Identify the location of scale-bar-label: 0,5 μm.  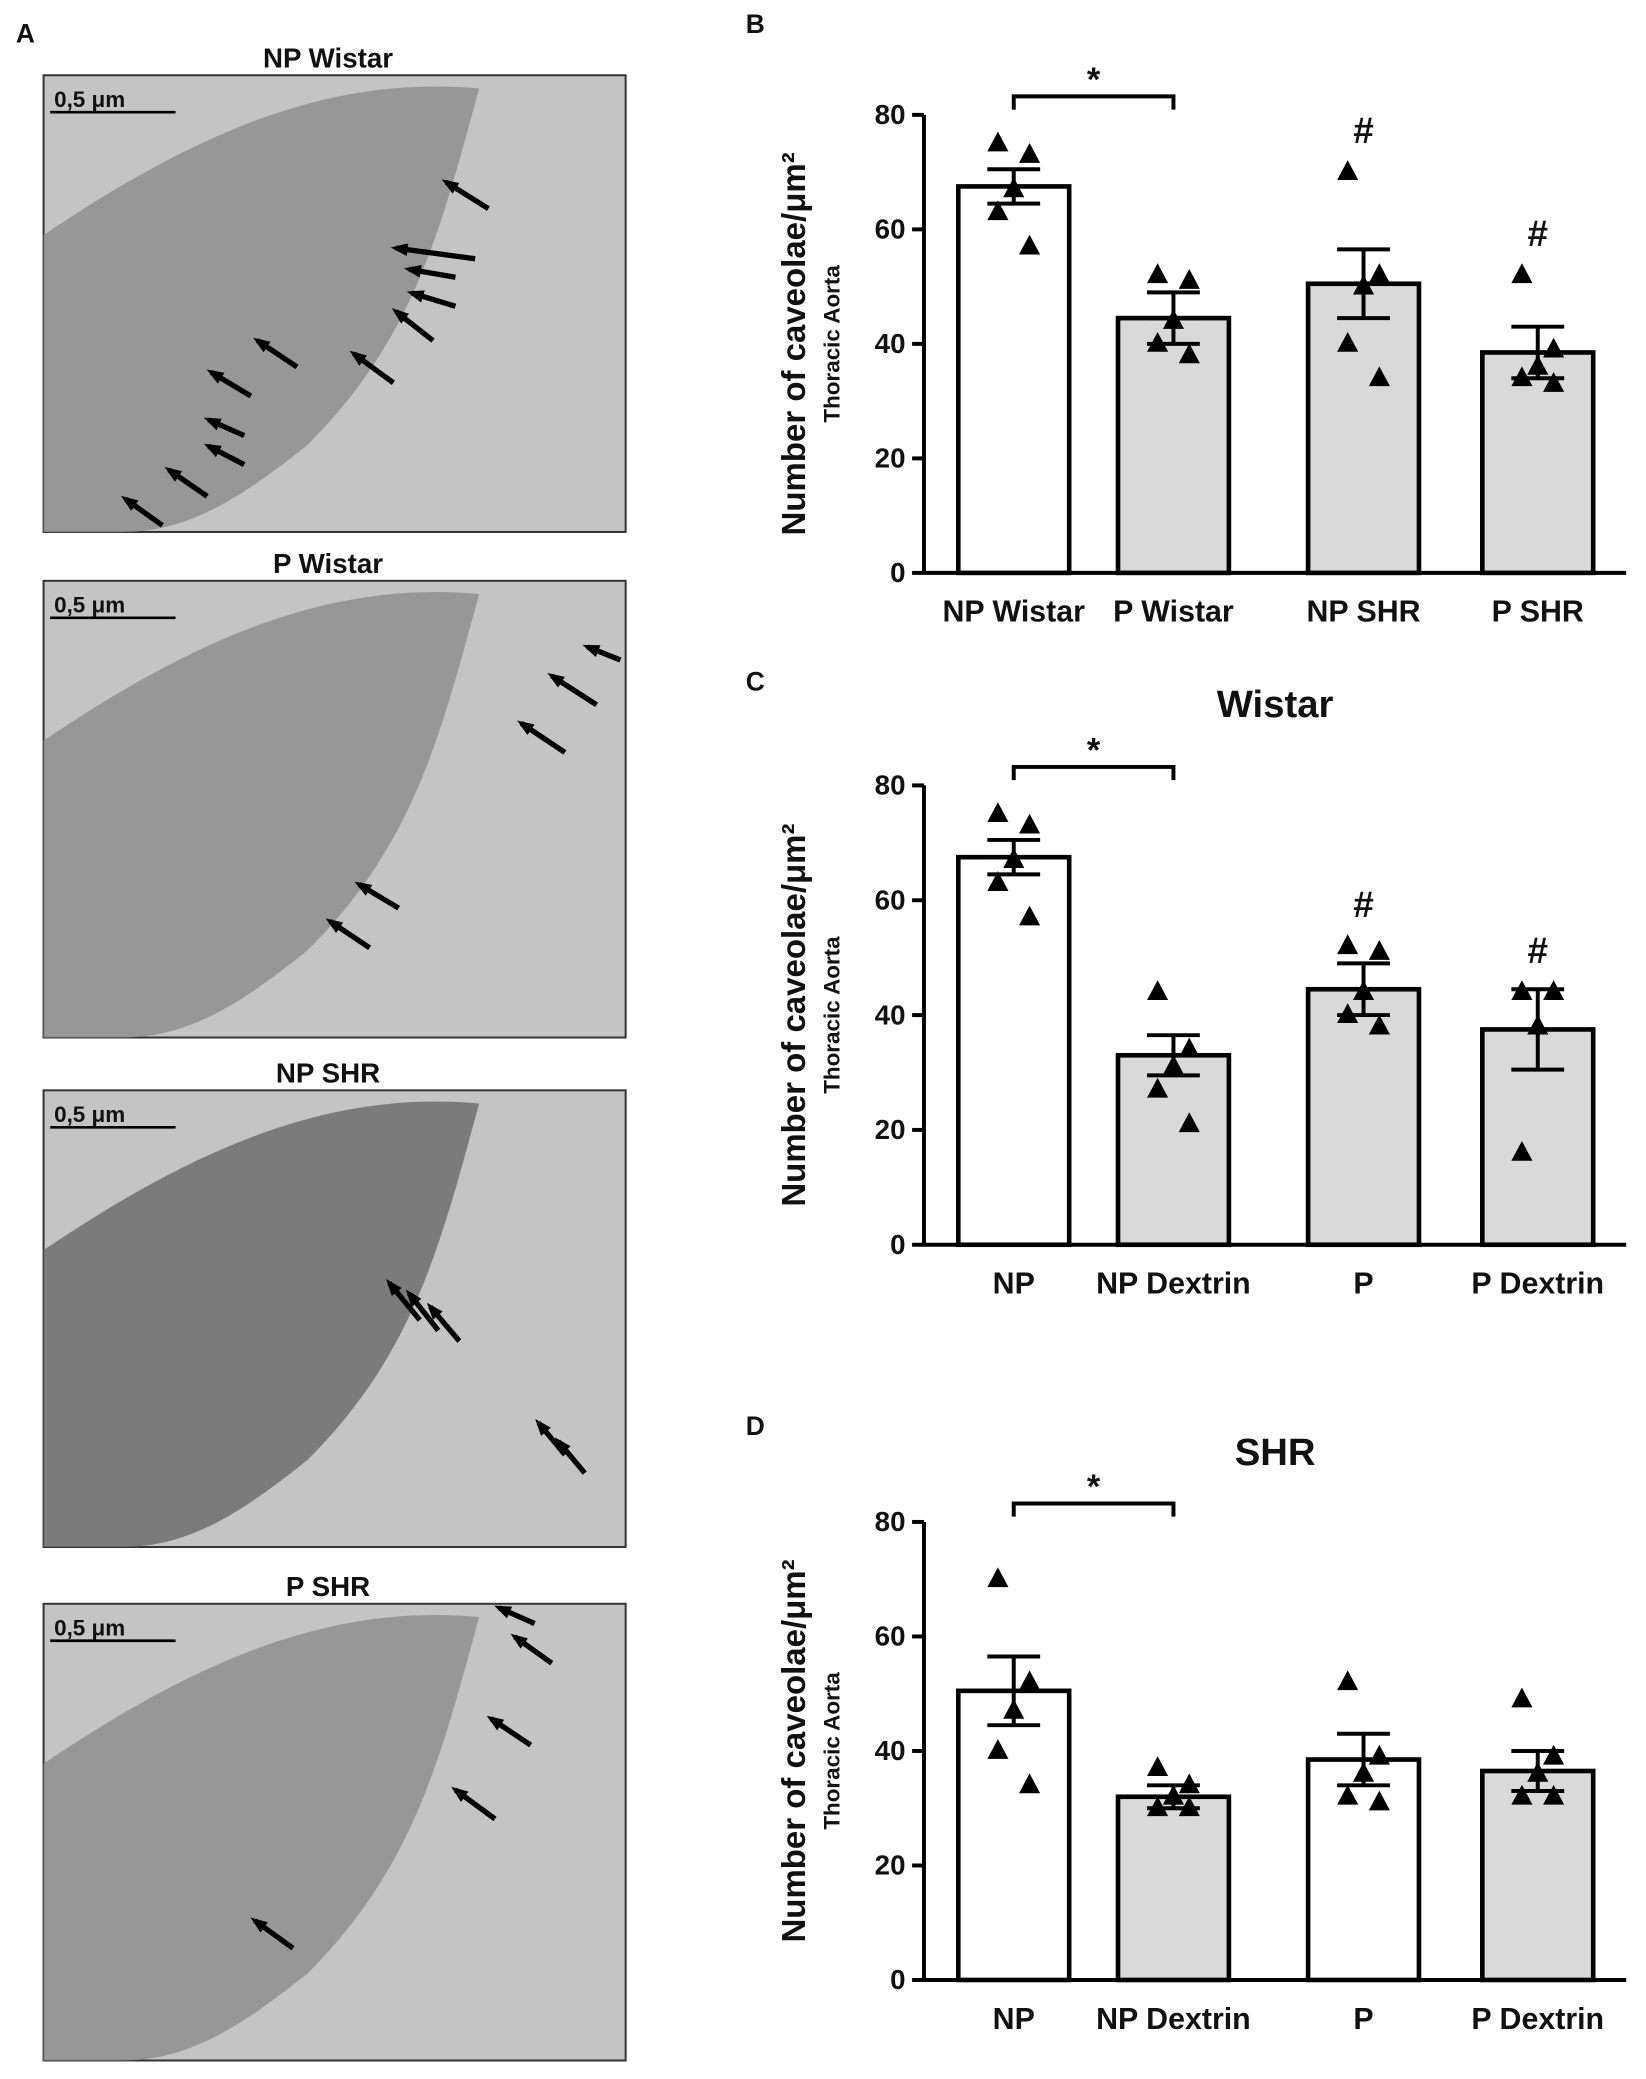
(89, 1627).